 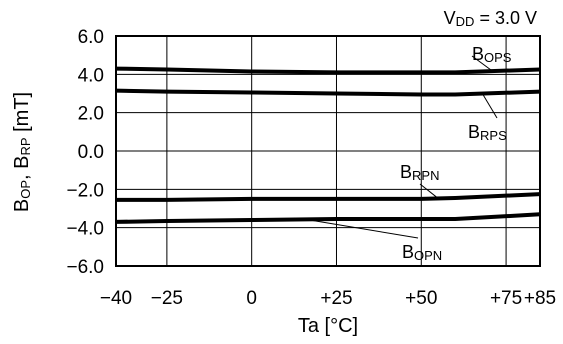 I want to click on y-tick-label: 4.0, so click(x=91, y=75).